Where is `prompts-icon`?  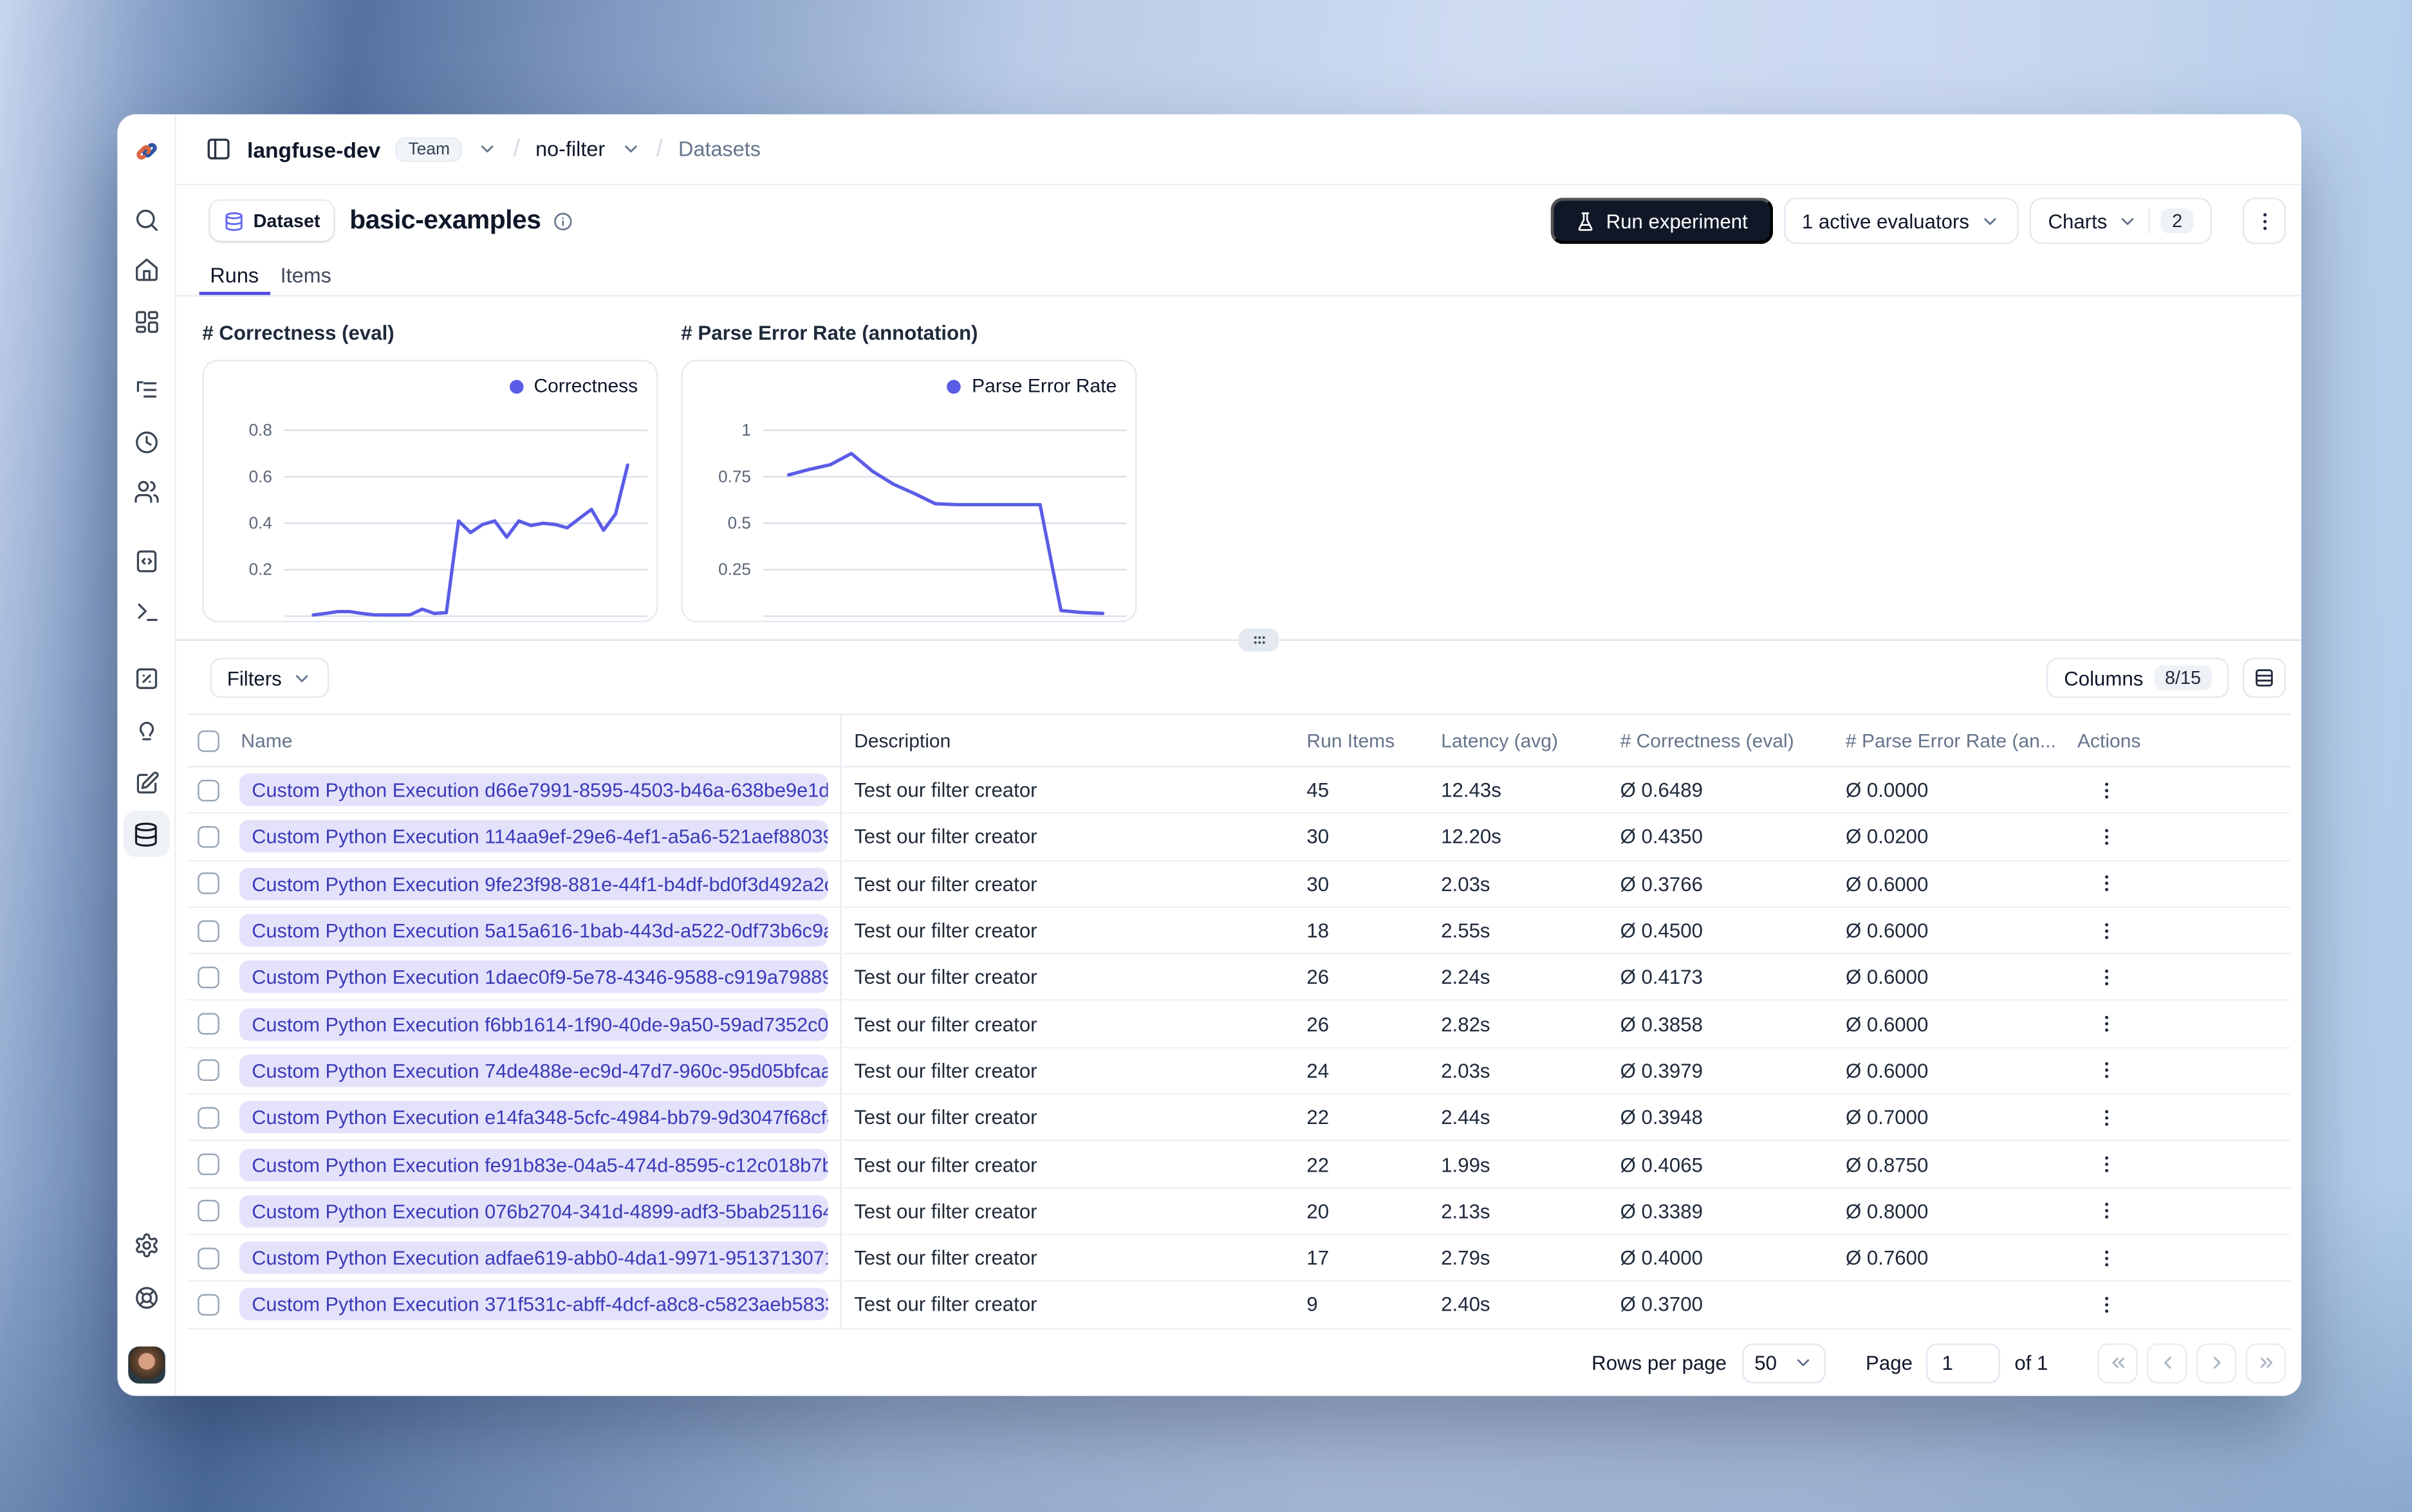
prompts-icon is located at coordinates (146, 561).